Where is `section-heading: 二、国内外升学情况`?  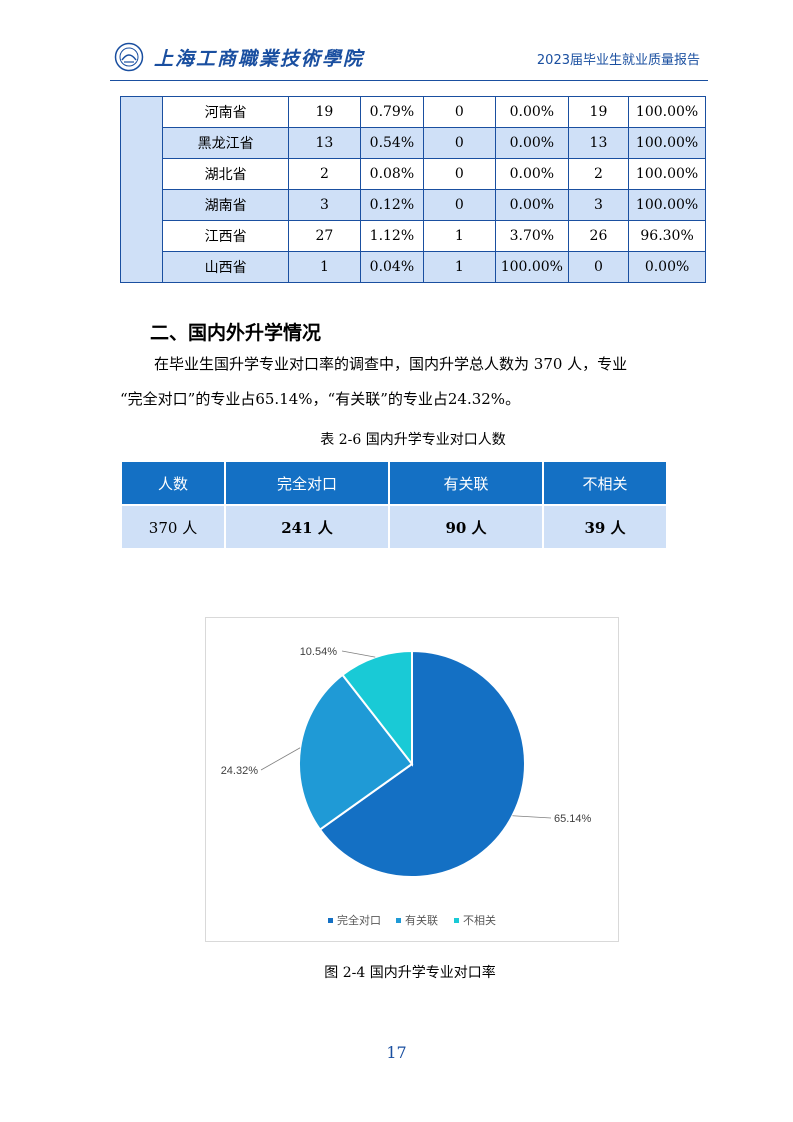
section-heading: 二、国内外升学情况 is located at coordinates (236, 333).